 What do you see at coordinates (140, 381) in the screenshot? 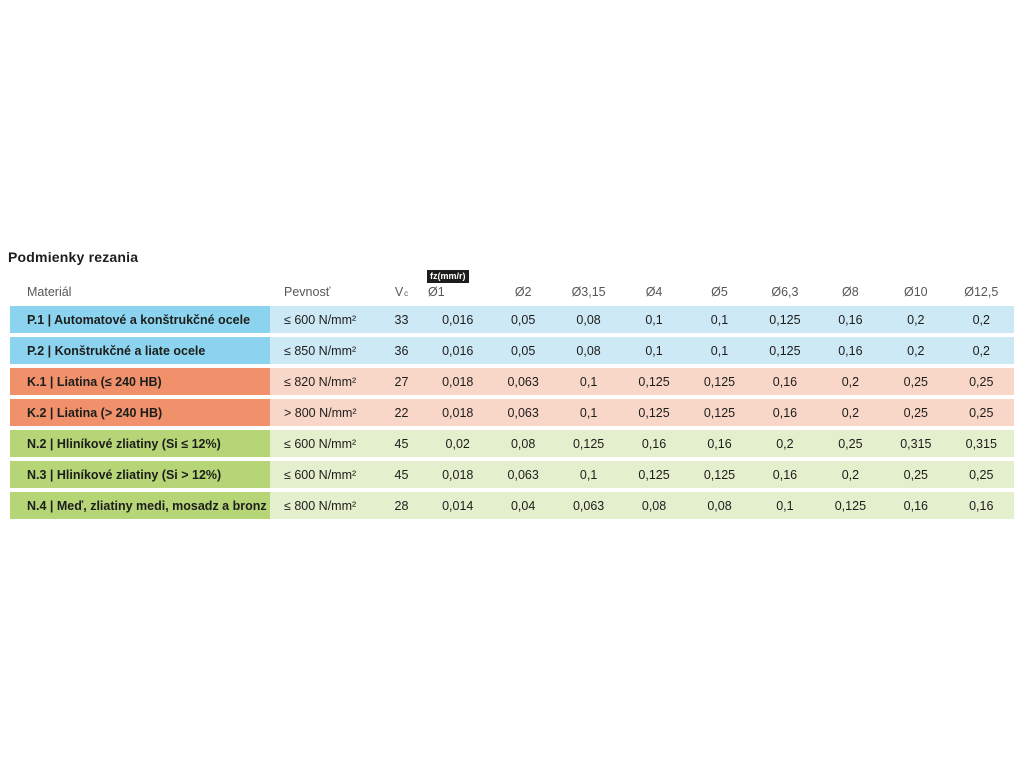
I see `material-cell: K.1 | Liatina (≤ 240 HB)` at bounding box center [140, 381].